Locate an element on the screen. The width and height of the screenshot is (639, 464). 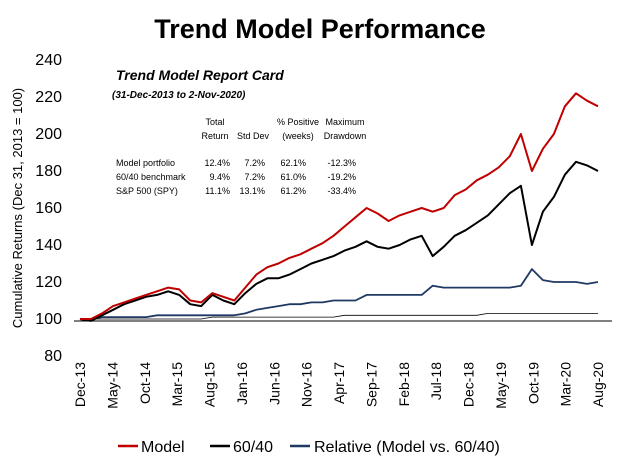
y-tick-label: 100 is located at coordinates (48, 319).